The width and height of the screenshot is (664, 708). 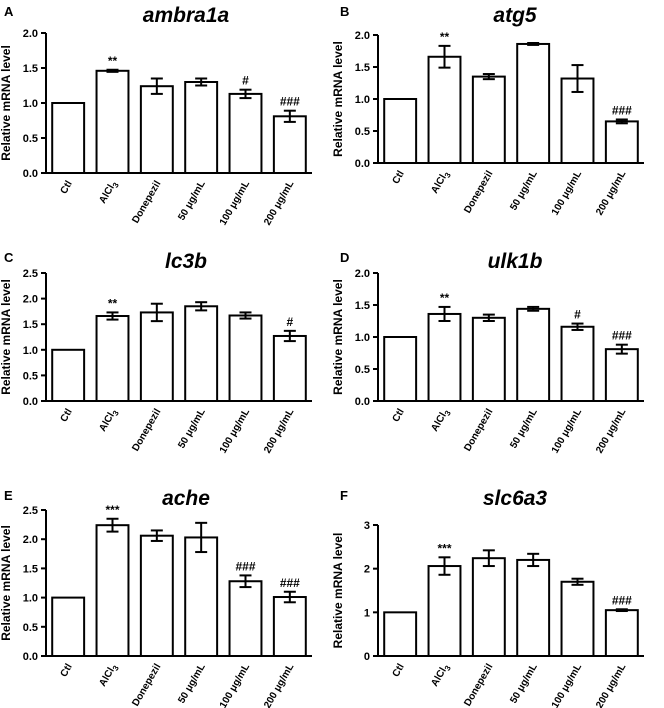 What do you see at coordinates (8, 495) in the screenshot?
I see `panel-letter: E` at bounding box center [8, 495].